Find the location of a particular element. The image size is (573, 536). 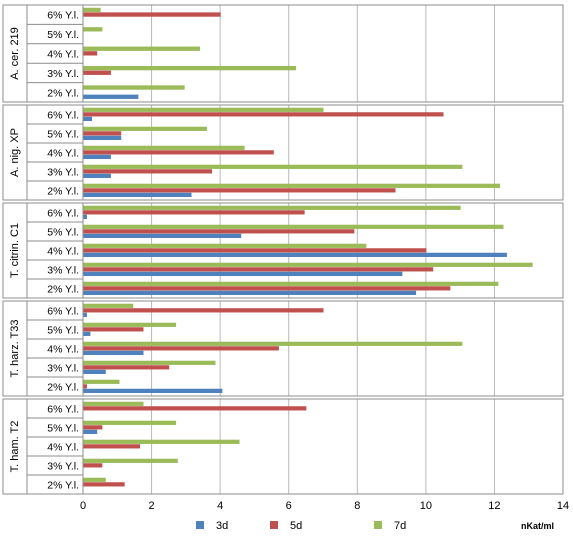

legend-swatch-3d is located at coordinates (200, 525).